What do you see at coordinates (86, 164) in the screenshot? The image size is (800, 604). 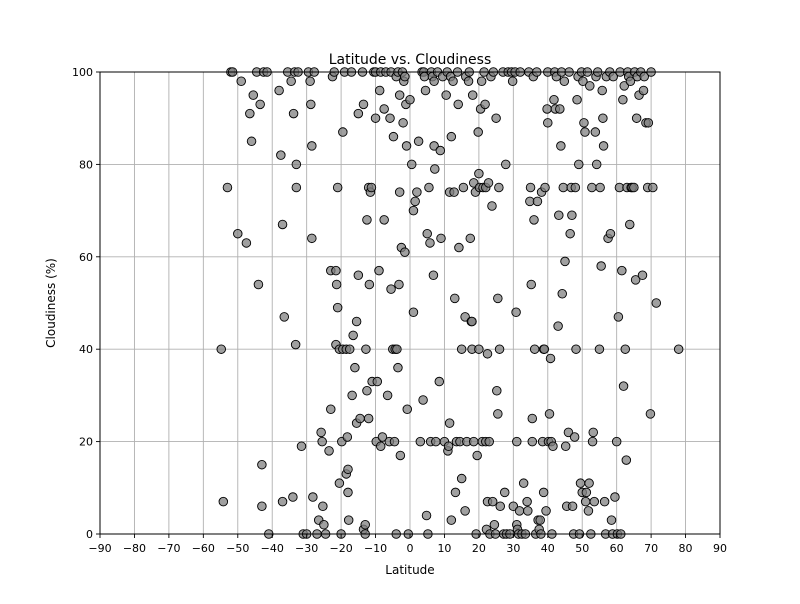 I see `y-tick-label: 80` at bounding box center [86, 164].